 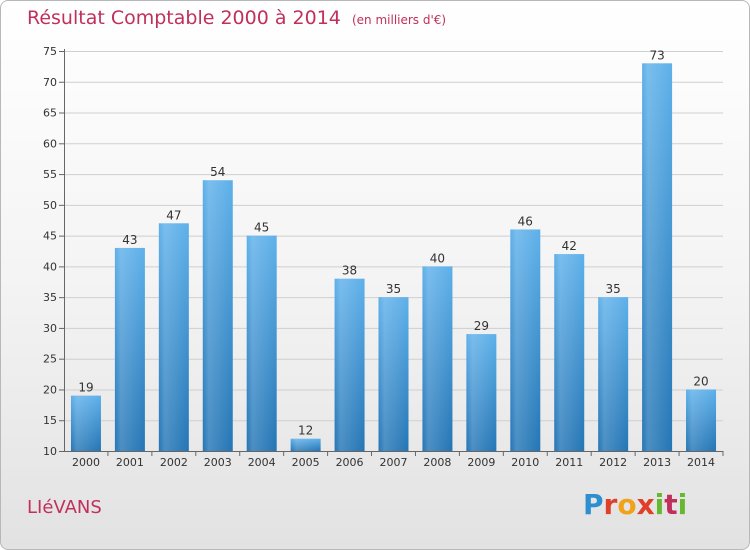 What do you see at coordinates (173, 215) in the screenshot?
I see `data-label: 47` at bounding box center [173, 215].